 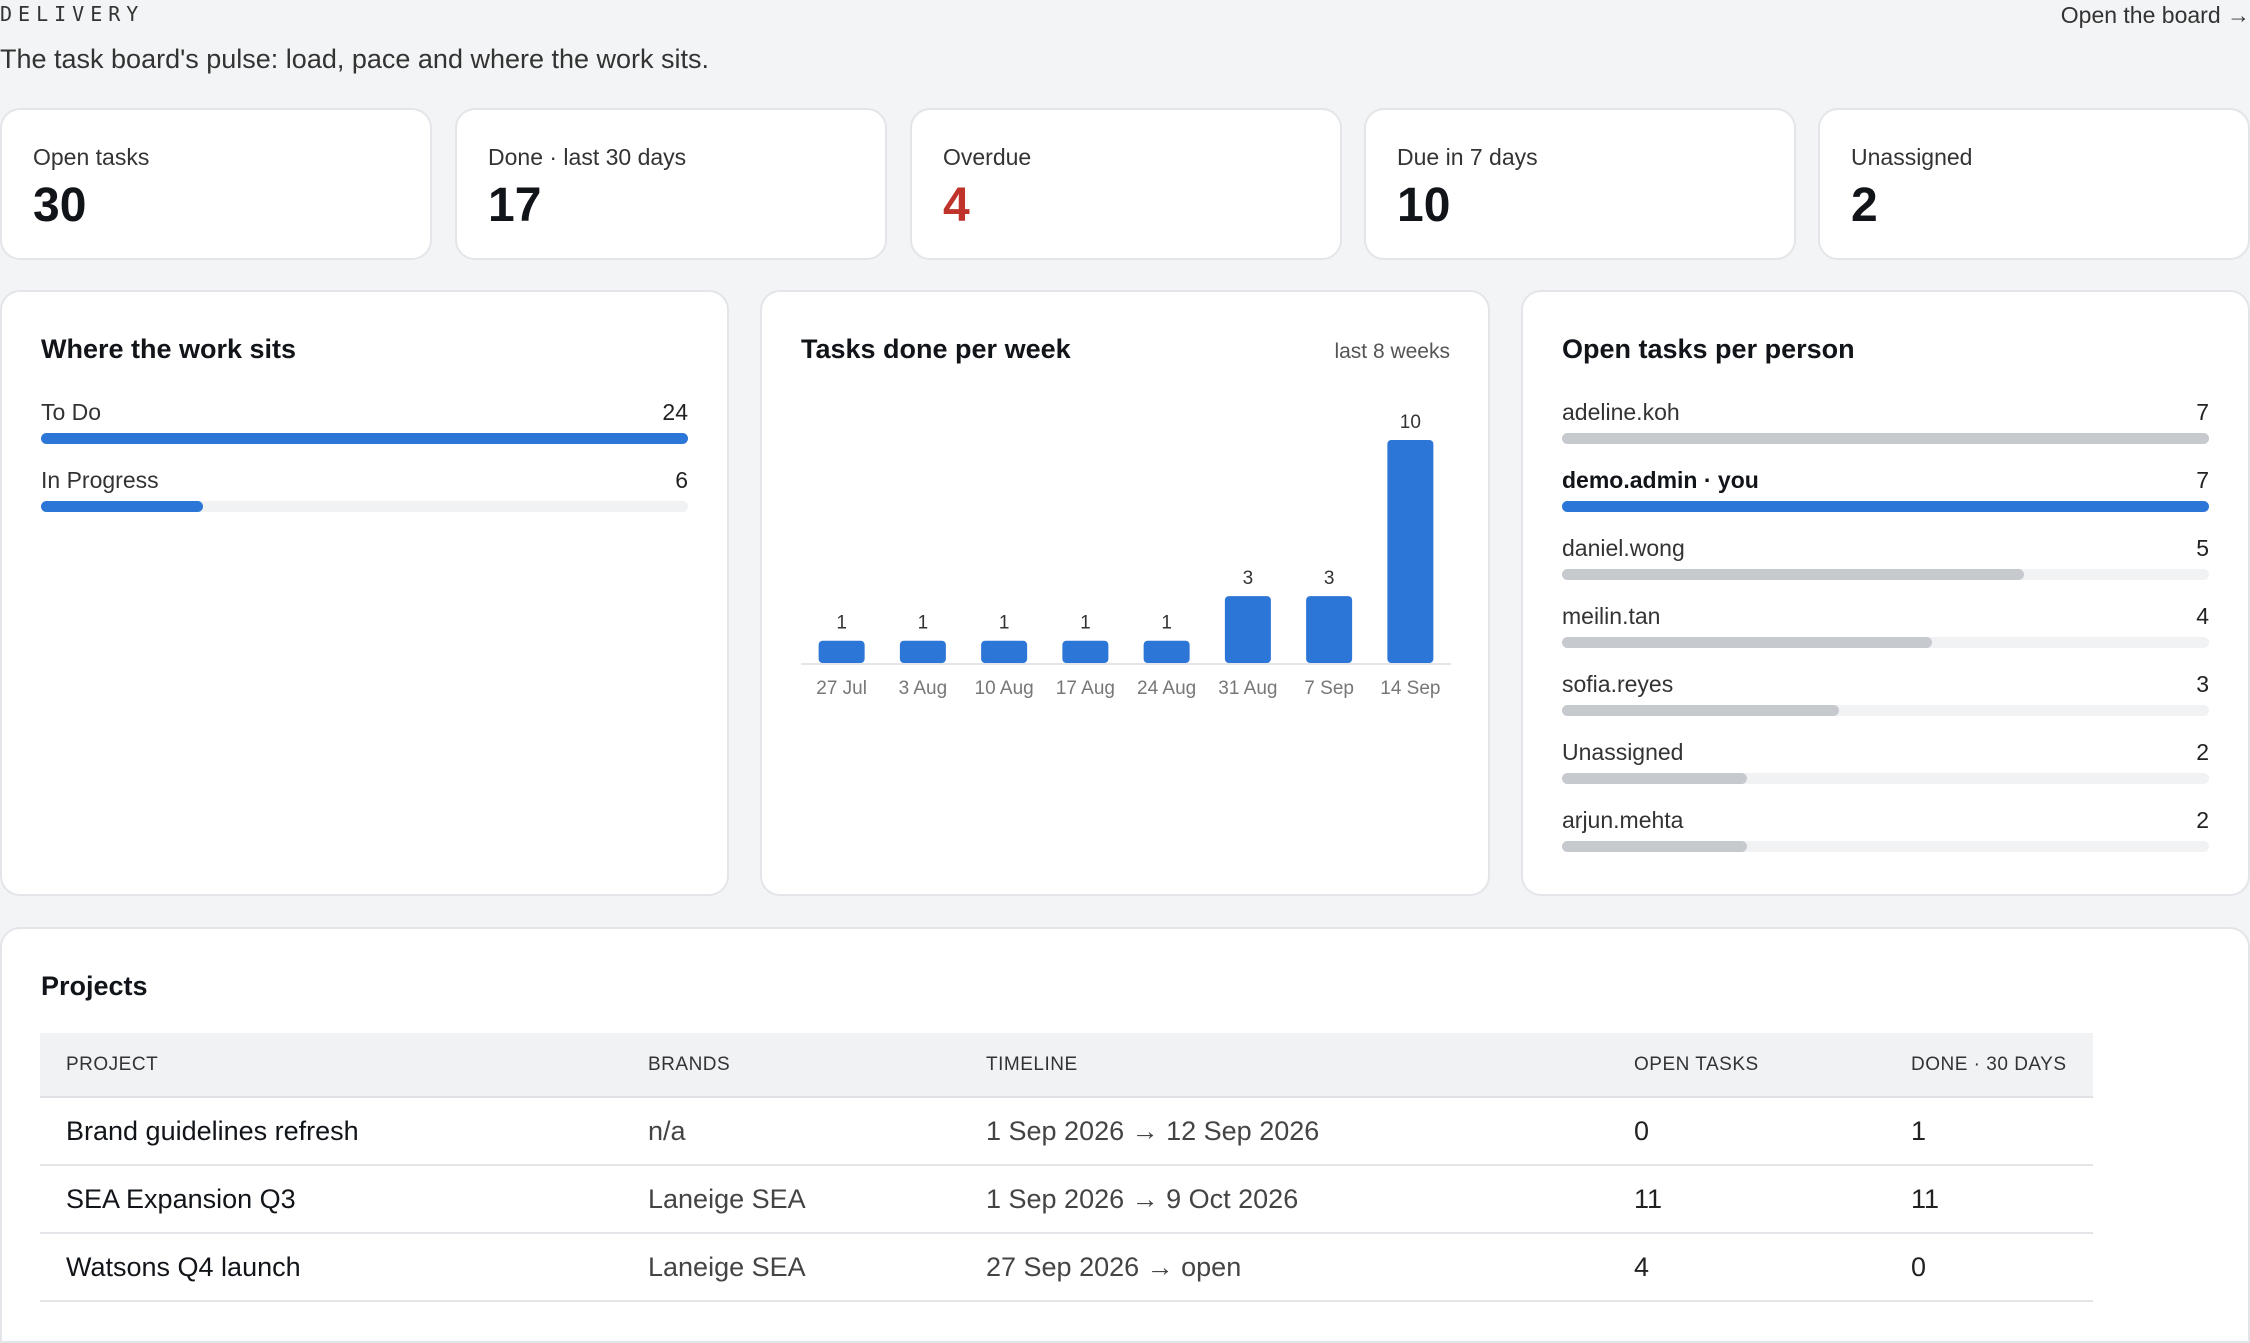 I want to click on bar-row: adeline.koh 7, so click(x=1885, y=429).